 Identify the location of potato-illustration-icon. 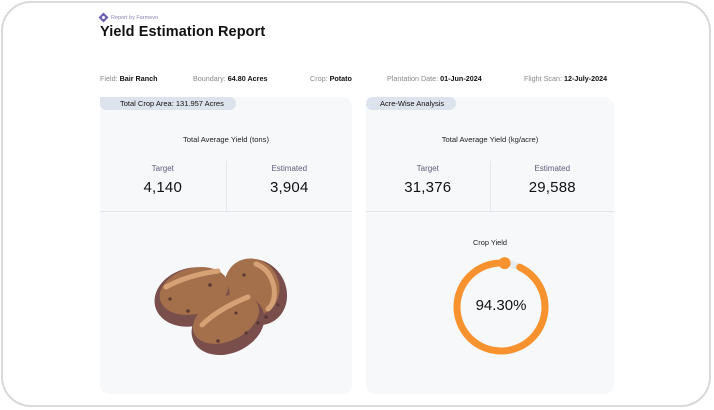
(223, 302).